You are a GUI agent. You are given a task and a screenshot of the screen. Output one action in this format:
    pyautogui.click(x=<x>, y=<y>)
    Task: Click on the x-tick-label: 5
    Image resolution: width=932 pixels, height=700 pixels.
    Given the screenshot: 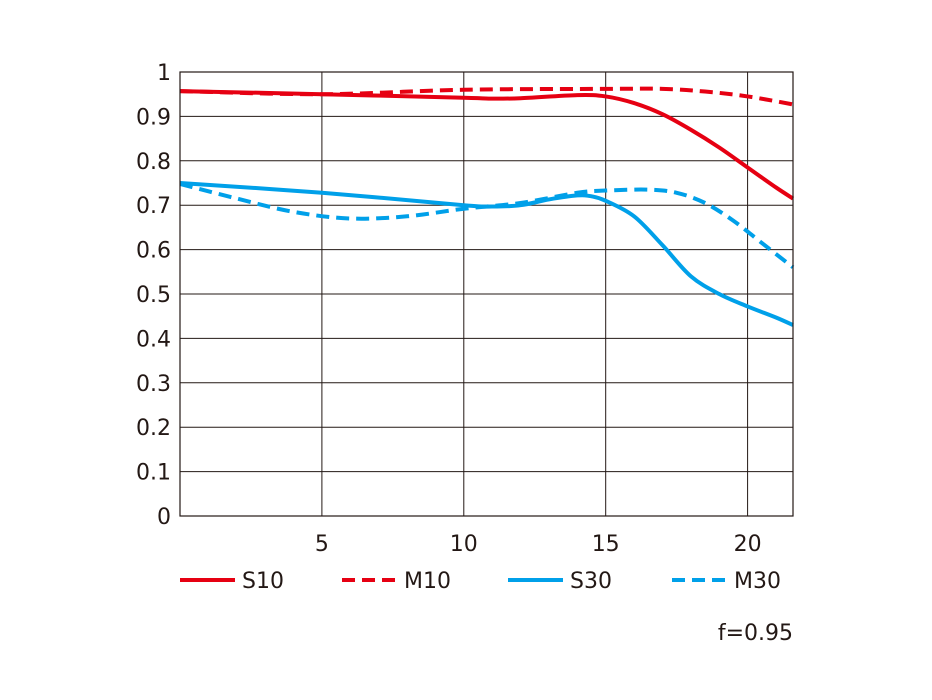 What is the action you would take?
    pyautogui.click(x=322, y=544)
    